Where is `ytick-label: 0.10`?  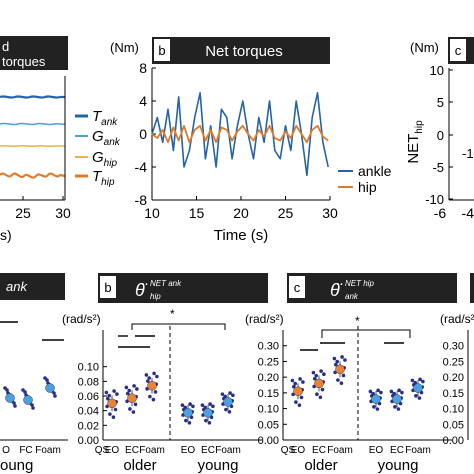
ytick-label: 0.10 is located at coordinates (453, 410).